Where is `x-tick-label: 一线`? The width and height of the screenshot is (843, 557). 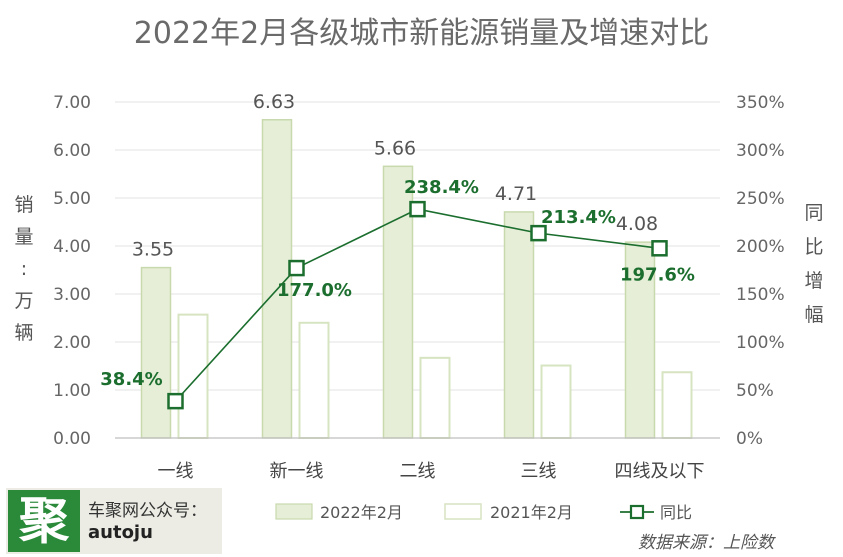
x-tick-label: 一线 is located at coordinates (176, 471).